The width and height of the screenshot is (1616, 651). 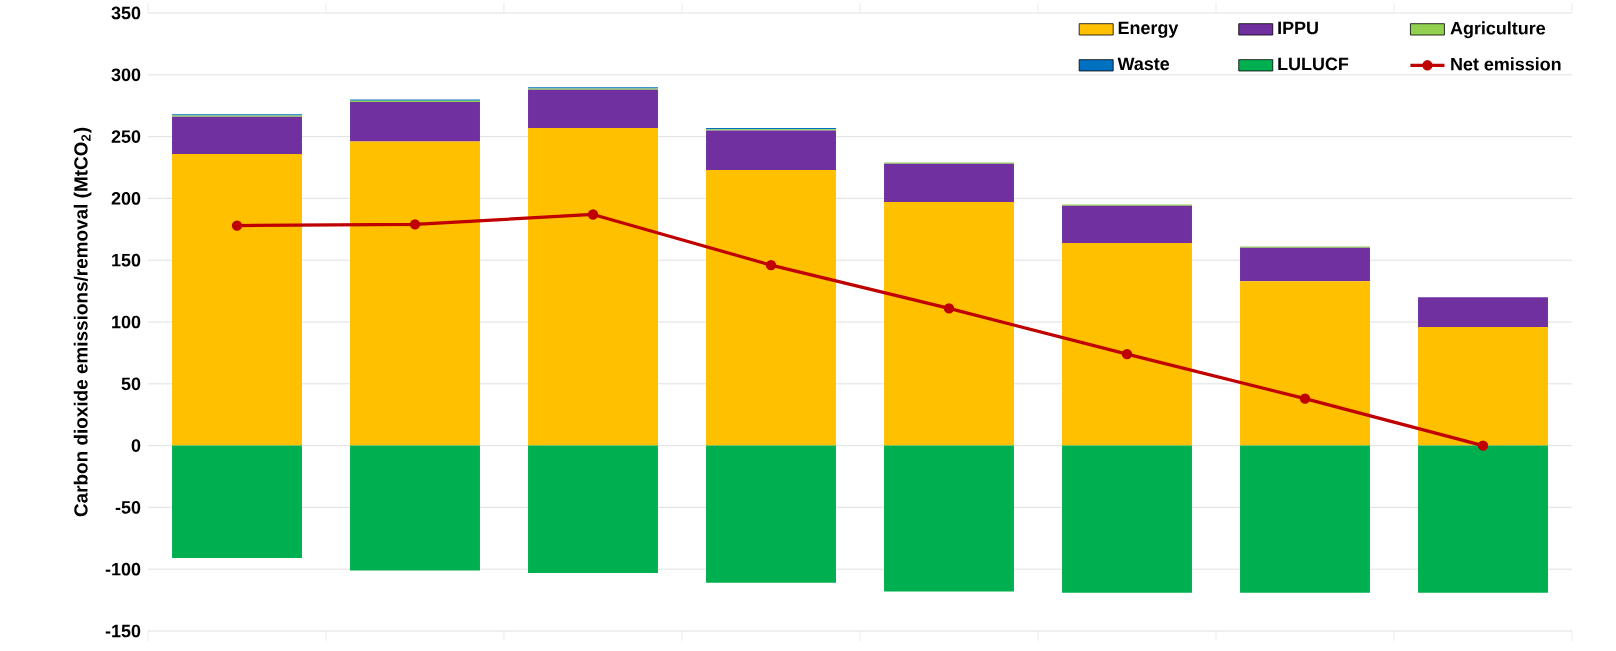 I want to click on y-tick-label: 150, so click(x=126, y=260).